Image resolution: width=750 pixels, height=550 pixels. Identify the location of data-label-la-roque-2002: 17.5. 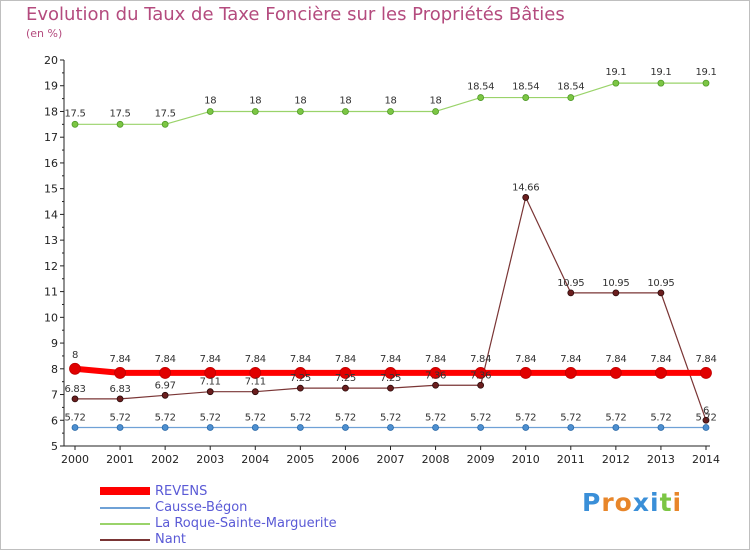
(165, 113).